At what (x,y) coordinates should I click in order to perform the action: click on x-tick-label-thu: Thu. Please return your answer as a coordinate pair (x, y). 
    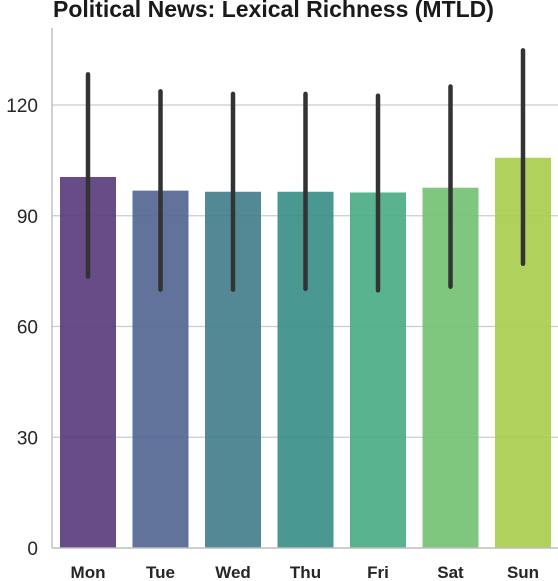
    Looking at the image, I should click on (305, 572).